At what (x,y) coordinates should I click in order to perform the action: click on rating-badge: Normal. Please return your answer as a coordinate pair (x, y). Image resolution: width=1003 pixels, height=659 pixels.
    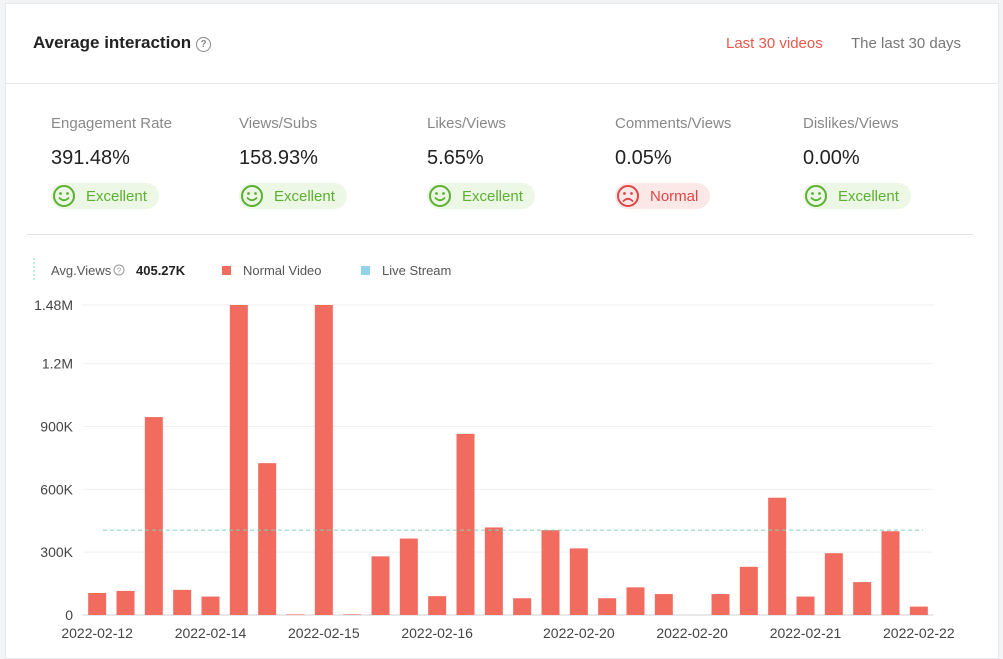
    Looking at the image, I should click on (663, 196).